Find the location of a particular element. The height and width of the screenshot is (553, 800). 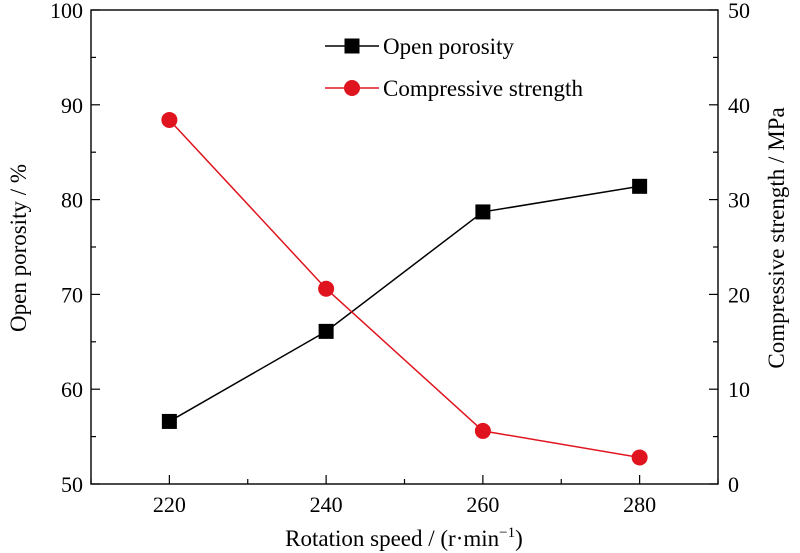

legend-item: Compressive strength is located at coordinates (454, 88).